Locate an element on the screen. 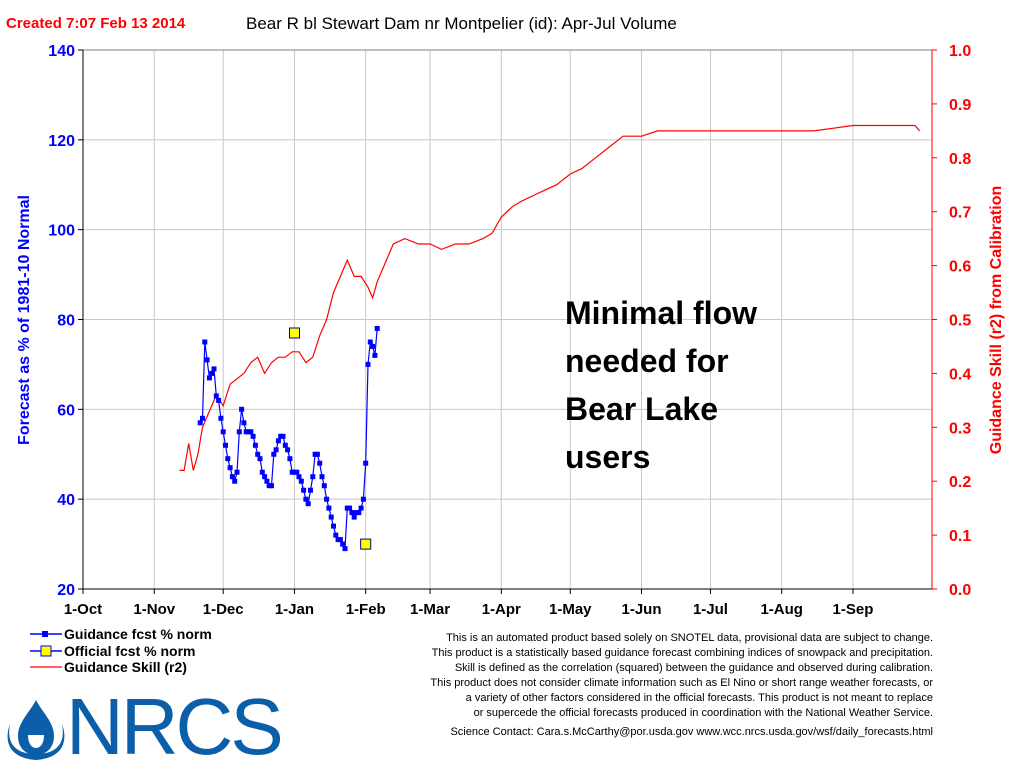 The width and height of the screenshot is (1024, 768). y-tick-label: 80 is located at coordinates (66, 321).